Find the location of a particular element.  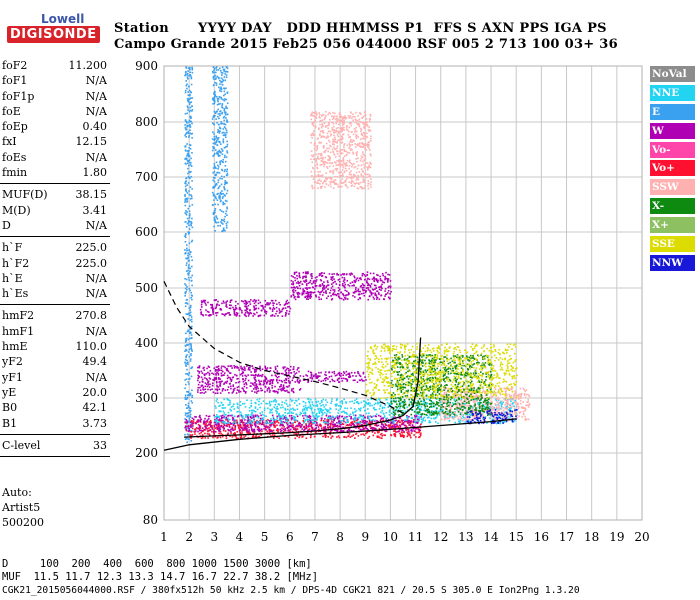

echo-cluster-e is located at coordinates (220, 149).